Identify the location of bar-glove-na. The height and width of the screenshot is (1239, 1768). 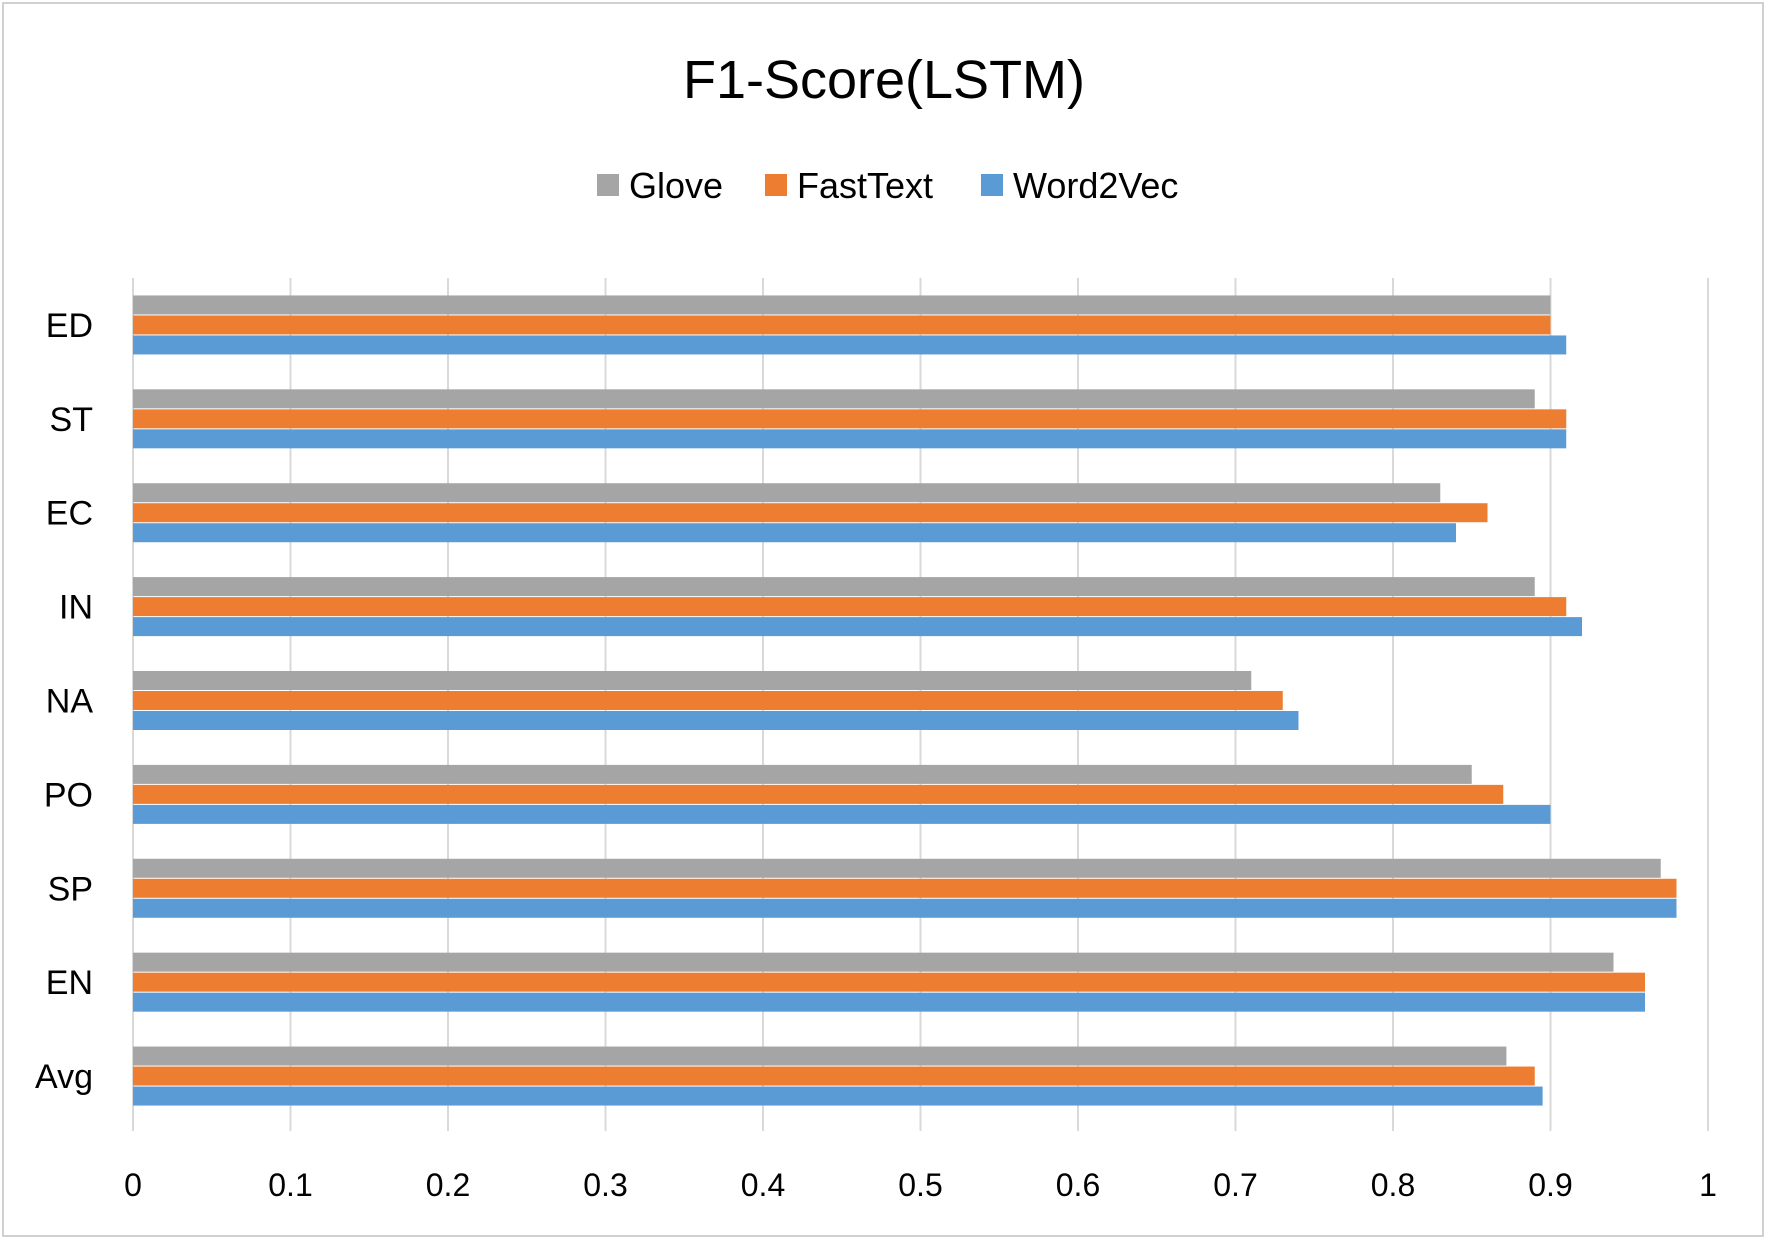
(692, 680).